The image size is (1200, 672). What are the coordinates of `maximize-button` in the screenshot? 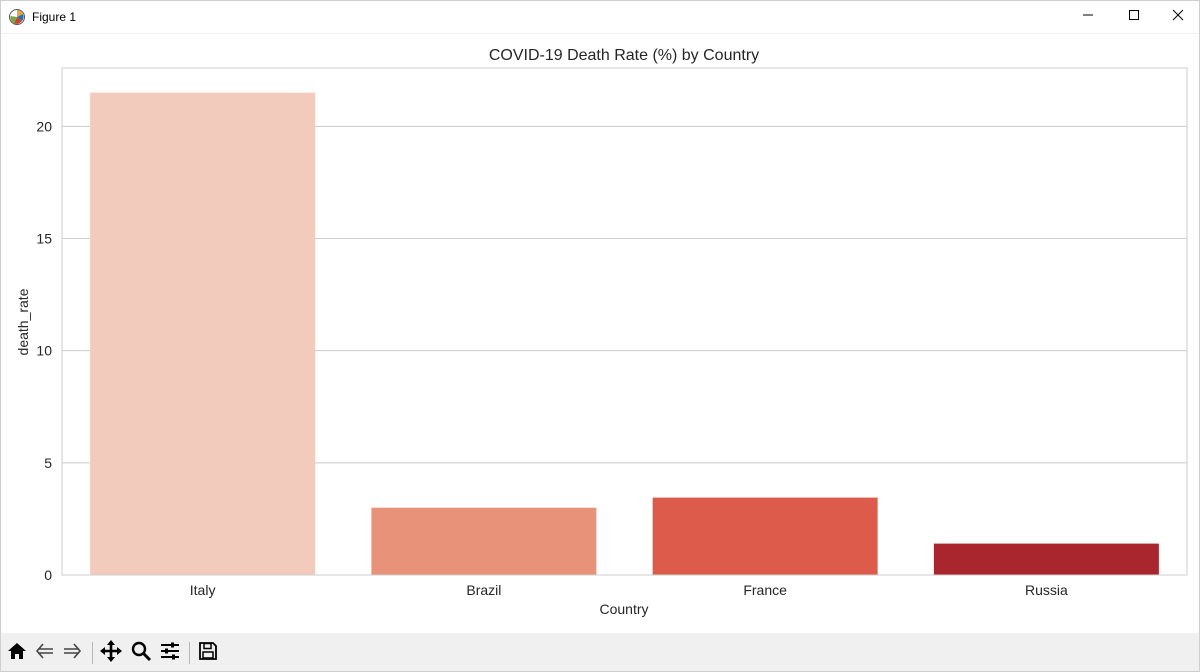 It's located at (1134, 17).